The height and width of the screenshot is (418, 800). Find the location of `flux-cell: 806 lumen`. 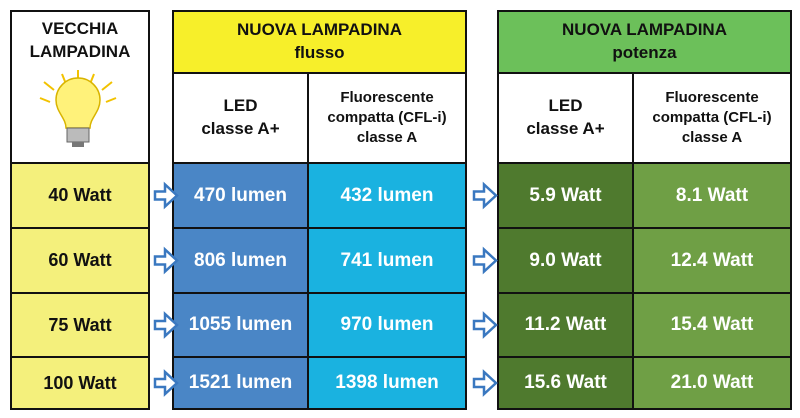

flux-cell: 806 lumen is located at coordinates (240, 260).